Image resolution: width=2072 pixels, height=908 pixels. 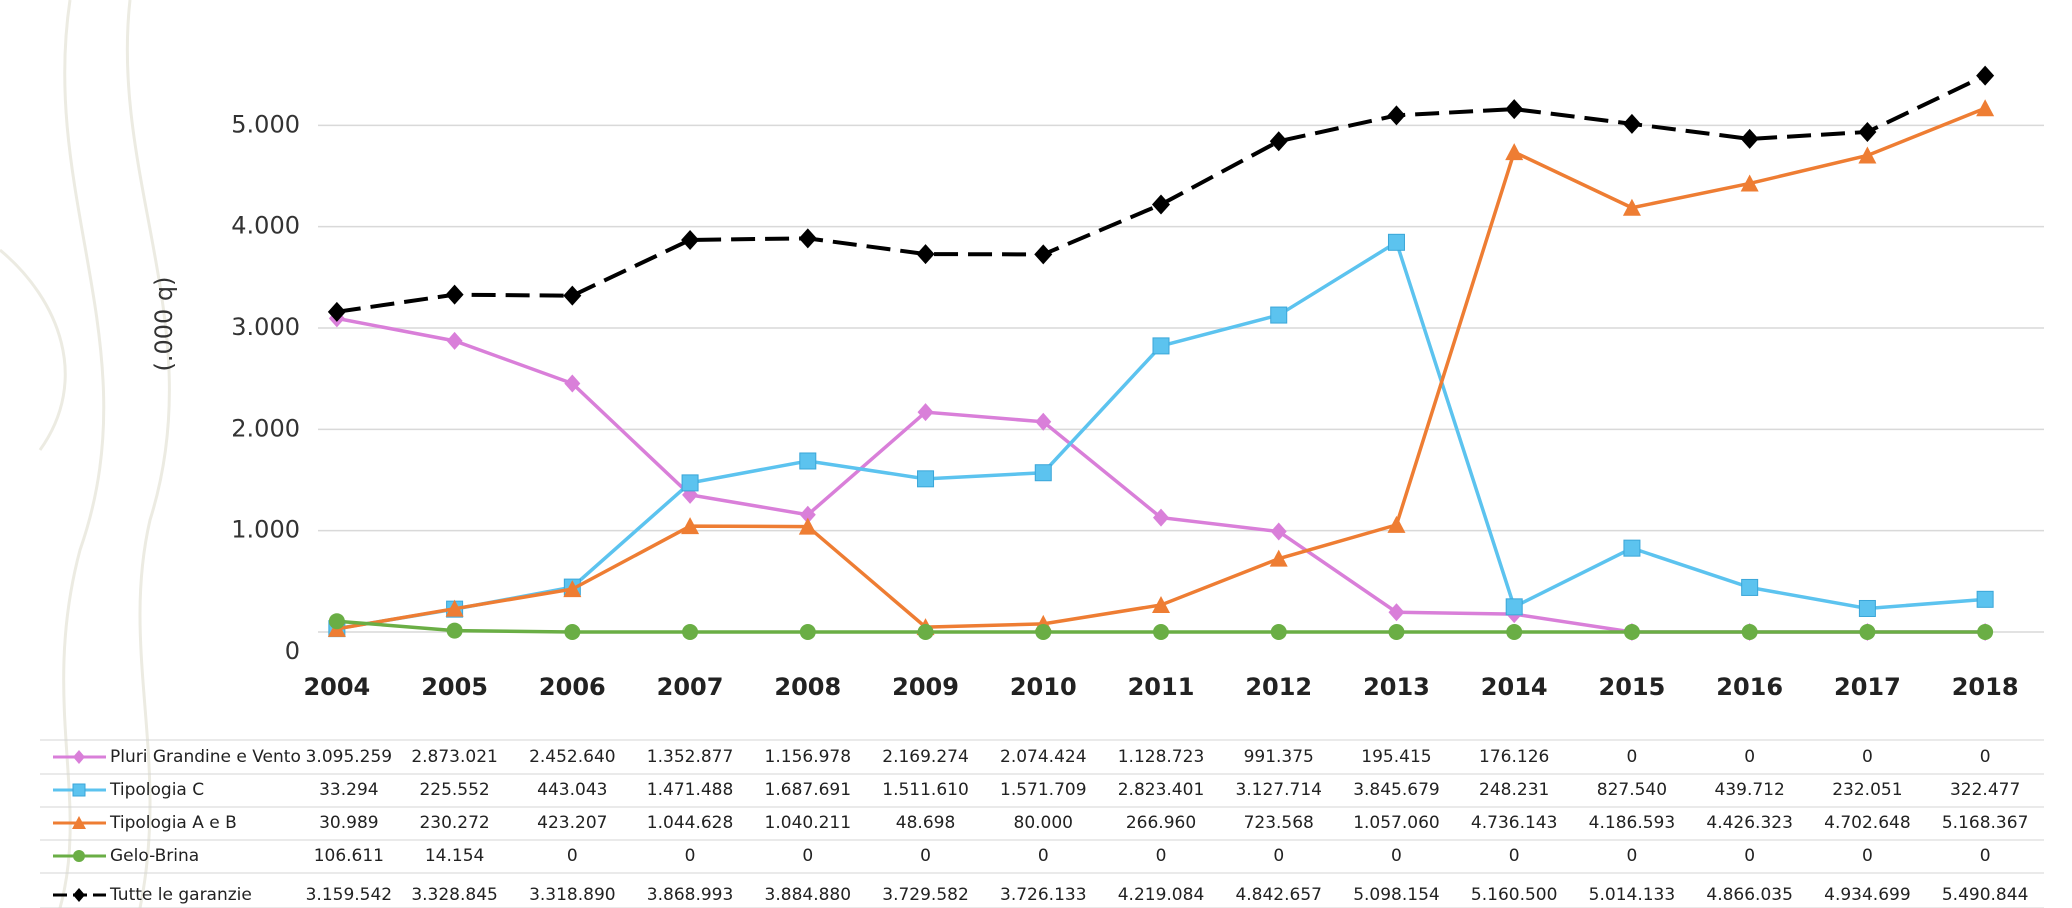 I want to click on table-value: 1.471.488, so click(x=690, y=790).